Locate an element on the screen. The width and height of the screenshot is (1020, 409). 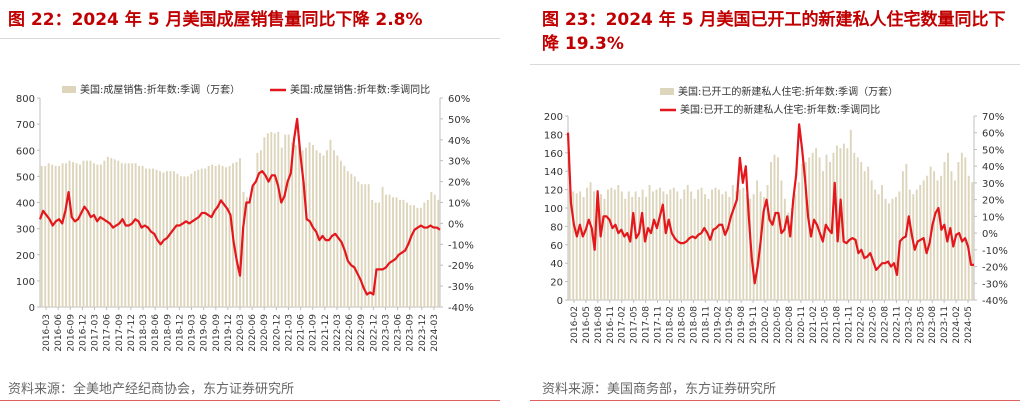
y-tick-label-right: -10% is located at coordinates (995, 251).